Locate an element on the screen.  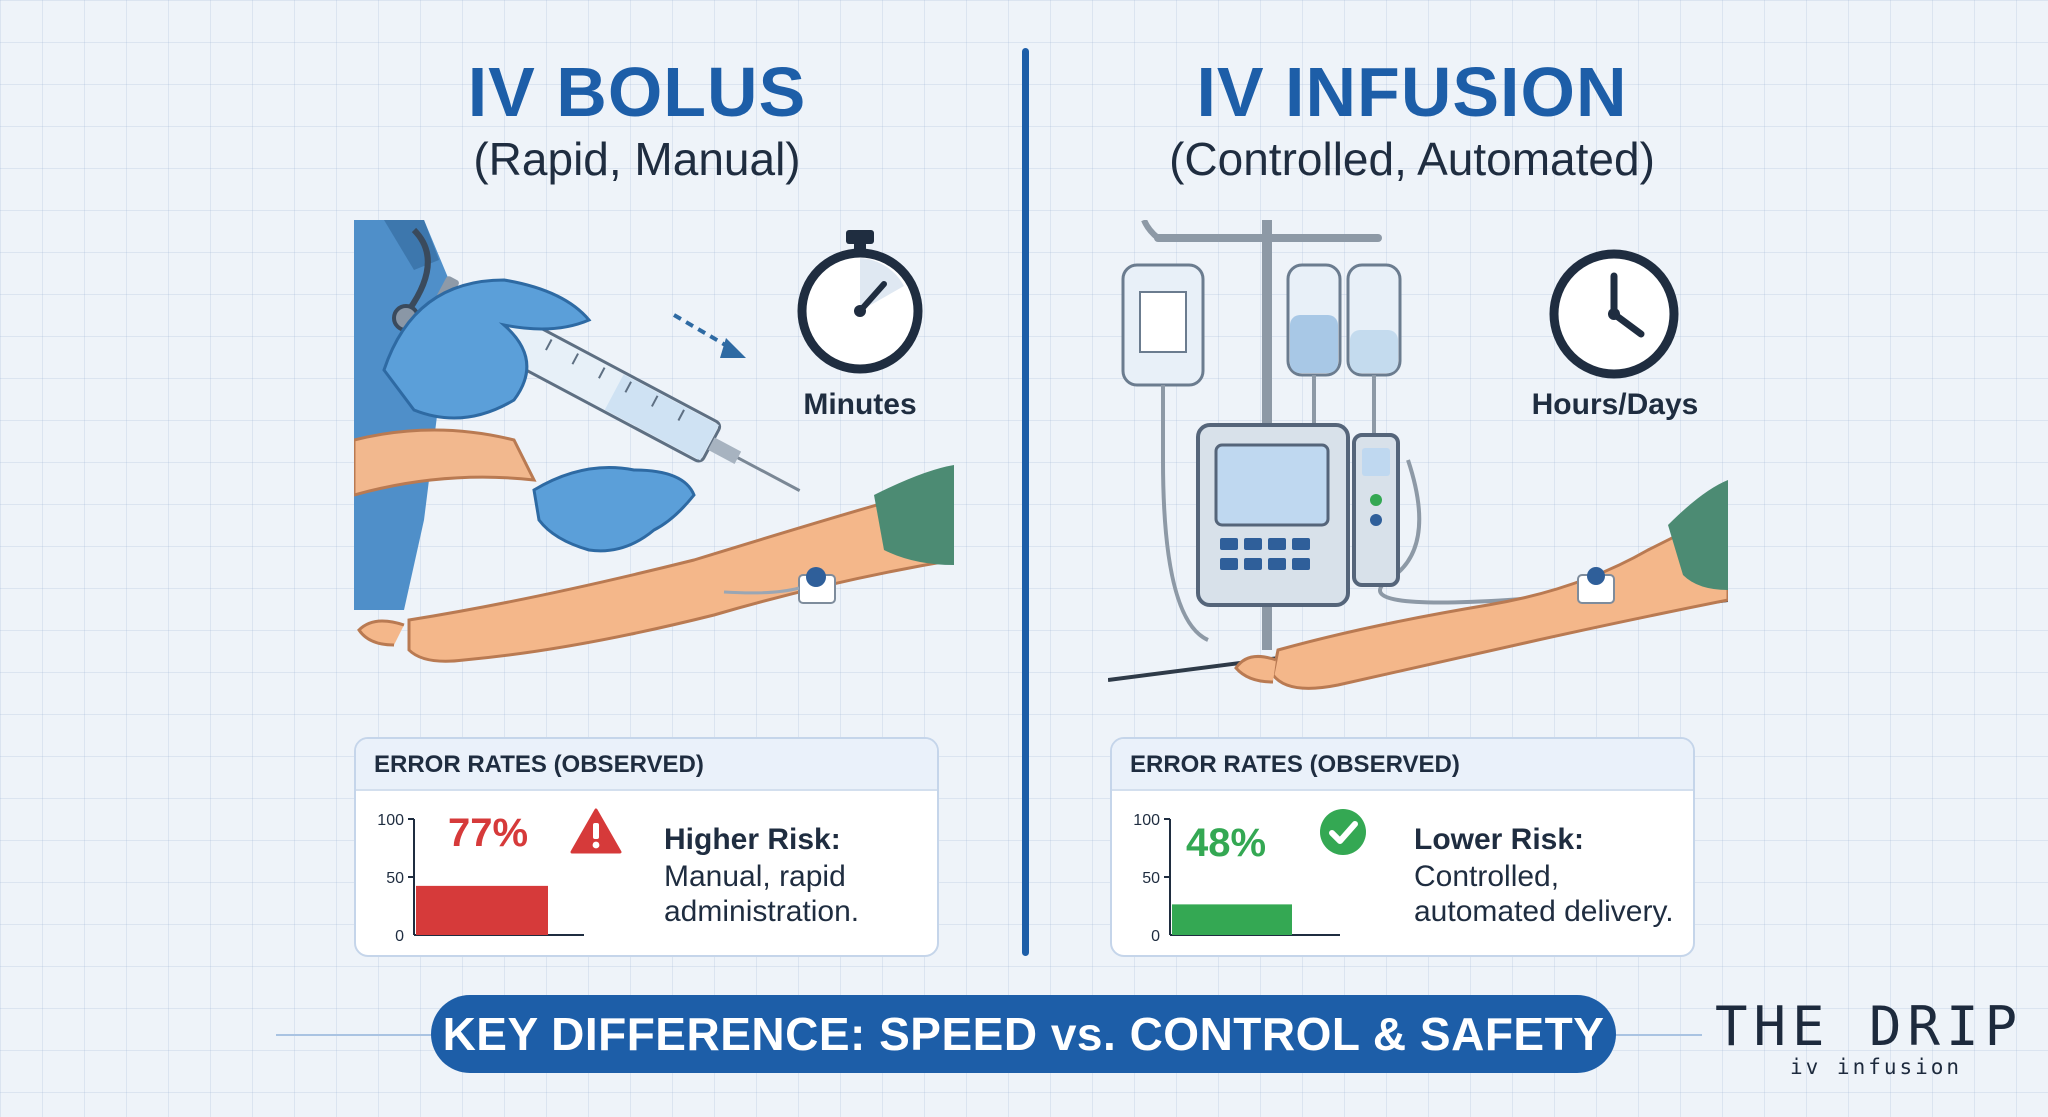
infusion-subtitle: (Controlled, Automated) is located at coordinates (1412, 159).